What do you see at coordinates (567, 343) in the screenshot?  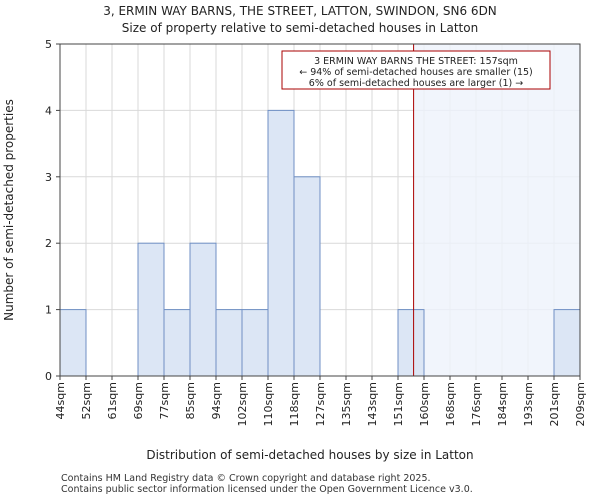 I see `bar-201sqm` at bounding box center [567, 343].